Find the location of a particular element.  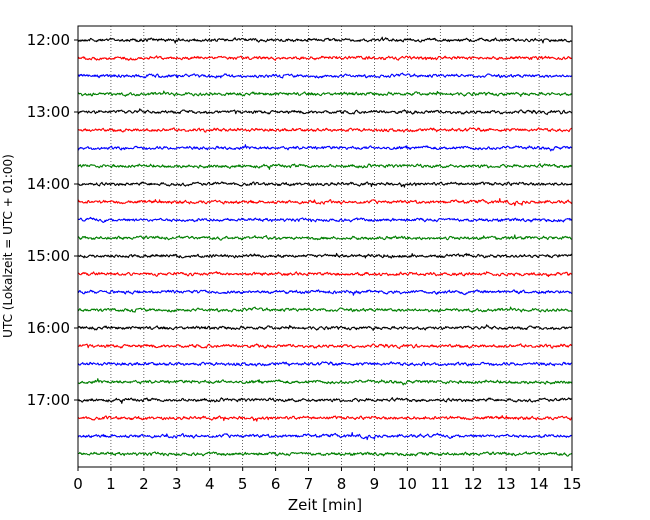

x-tick-label: 3 is located at coordinates (177, 484).